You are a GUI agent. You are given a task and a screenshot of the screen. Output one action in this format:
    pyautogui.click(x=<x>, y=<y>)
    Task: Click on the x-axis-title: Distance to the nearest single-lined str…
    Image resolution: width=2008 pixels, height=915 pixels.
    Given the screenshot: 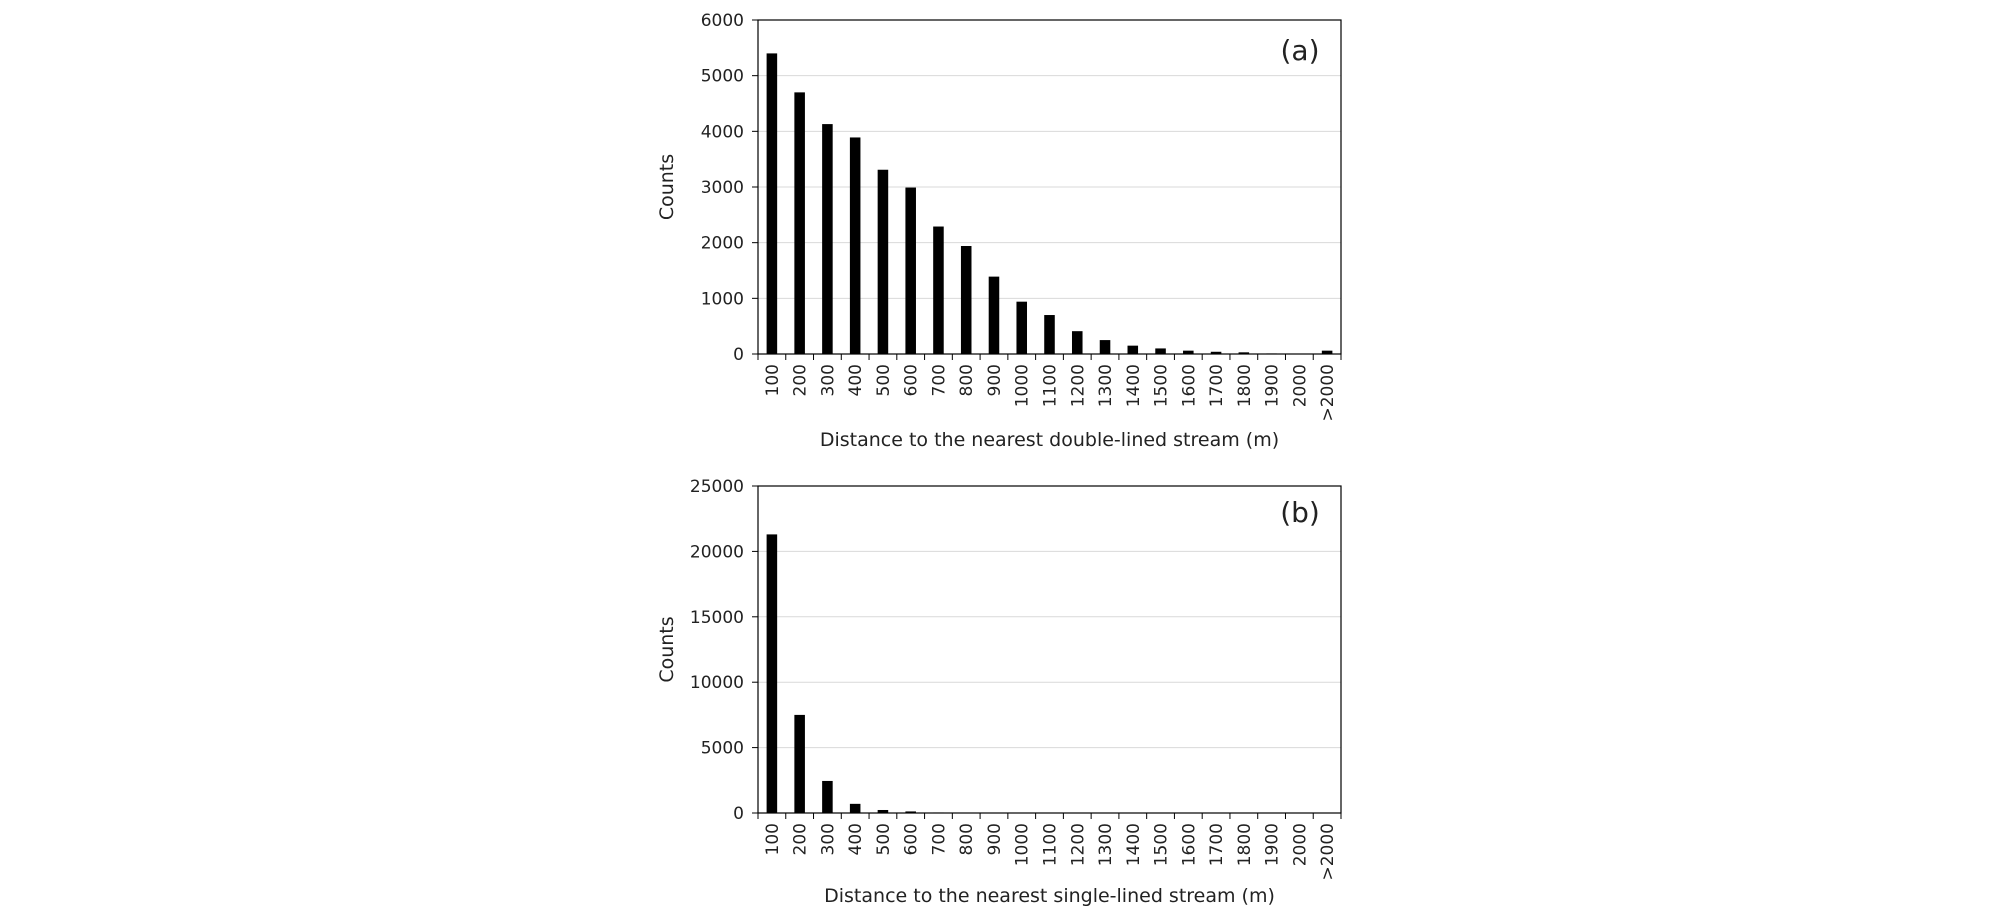 What is the action you would take?
    pyautogui.click(x=1049, y=896)
    